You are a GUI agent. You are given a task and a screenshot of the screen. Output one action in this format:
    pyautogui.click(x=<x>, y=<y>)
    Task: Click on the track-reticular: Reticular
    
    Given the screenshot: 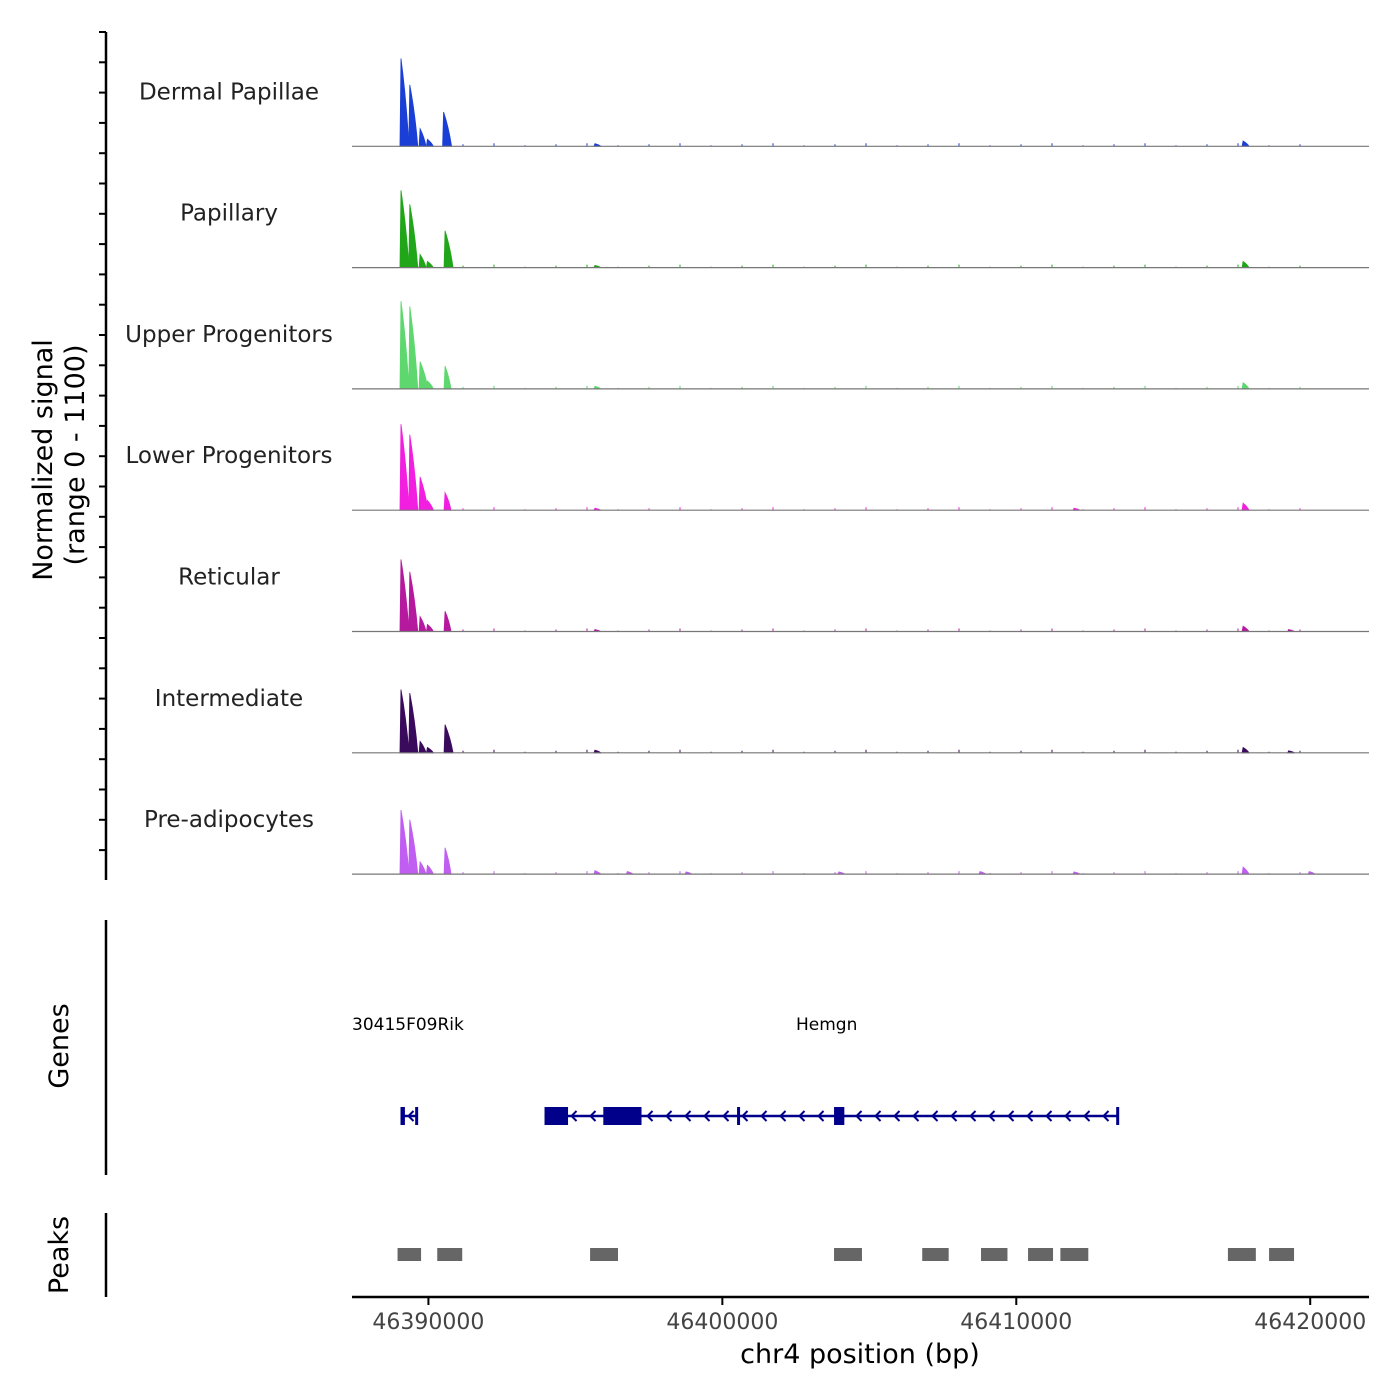 What is the action you would take?
    pyautogui.click(x=773, y=596)
    